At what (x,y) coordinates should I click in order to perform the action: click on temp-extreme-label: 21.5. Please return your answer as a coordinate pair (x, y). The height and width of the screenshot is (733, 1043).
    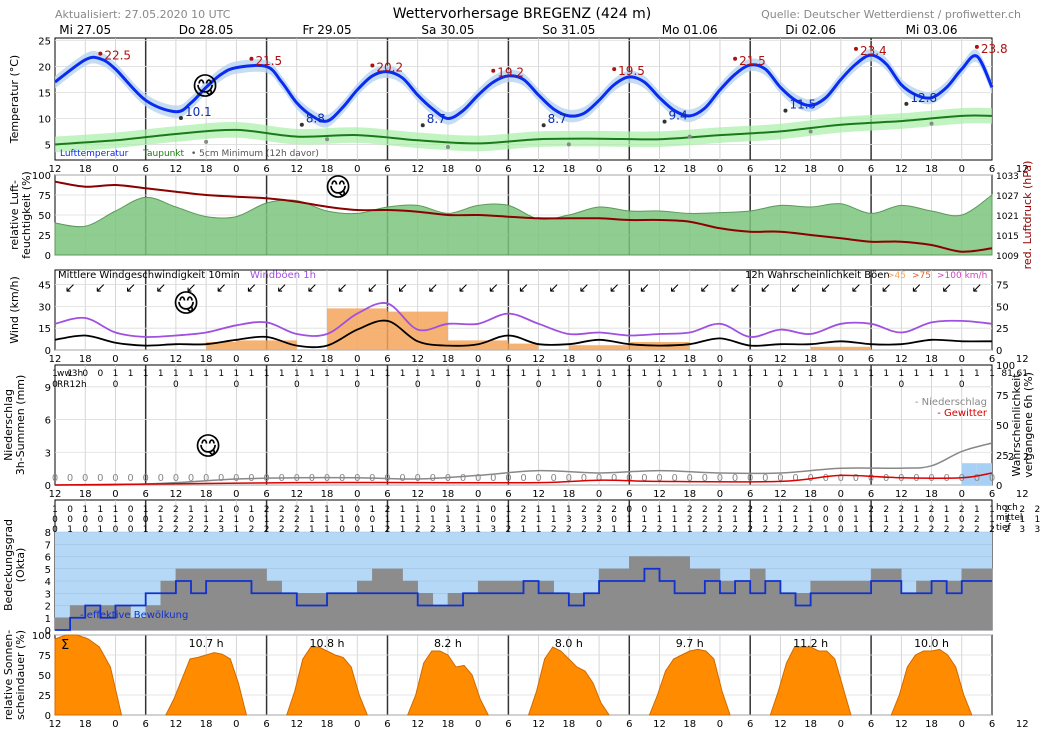
    Looking at the image, I should click on (752, 61).